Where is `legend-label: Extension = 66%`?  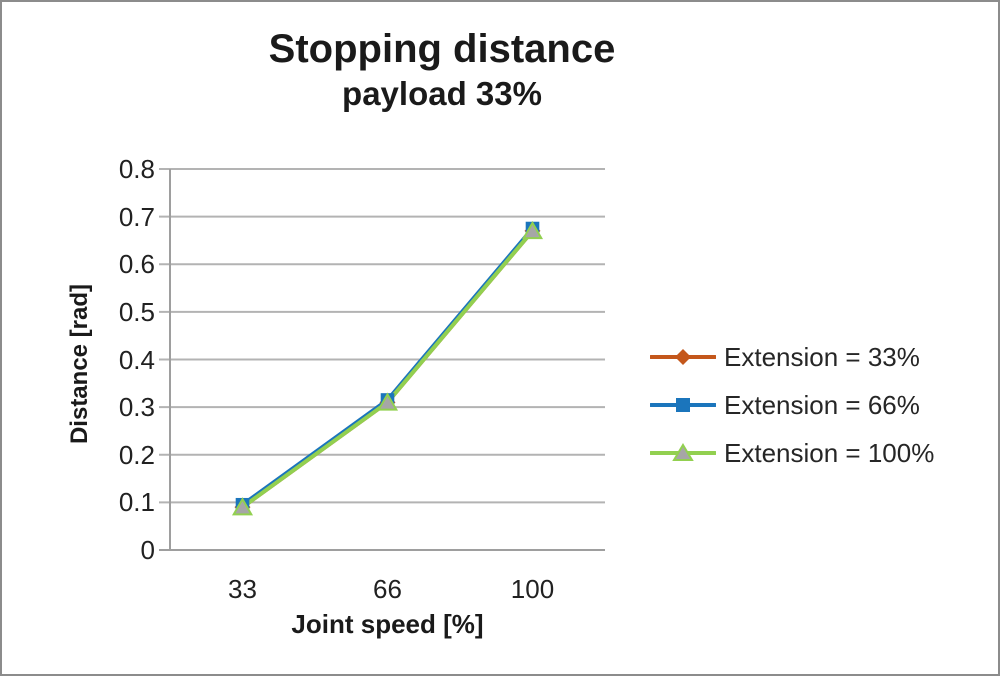 legend-label: Extension = 66% is located at coordinates (822, 404).